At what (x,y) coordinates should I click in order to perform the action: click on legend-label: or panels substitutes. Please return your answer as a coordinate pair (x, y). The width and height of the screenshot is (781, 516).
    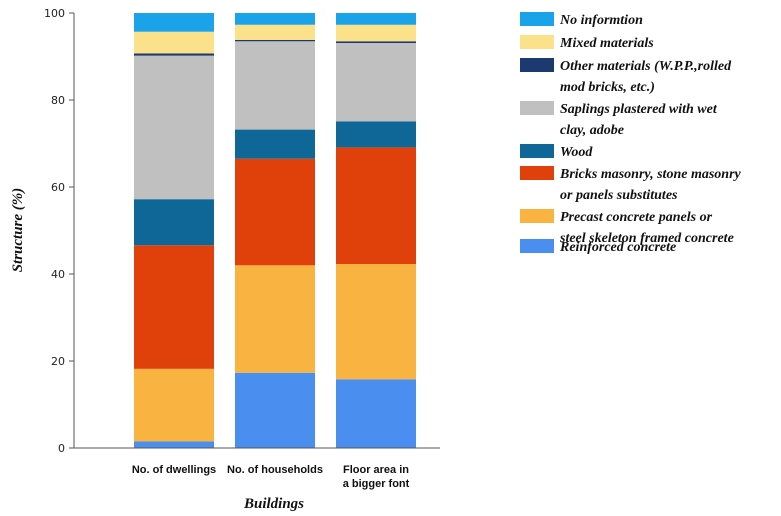
    Looking at the image, I should click on (619, 195).